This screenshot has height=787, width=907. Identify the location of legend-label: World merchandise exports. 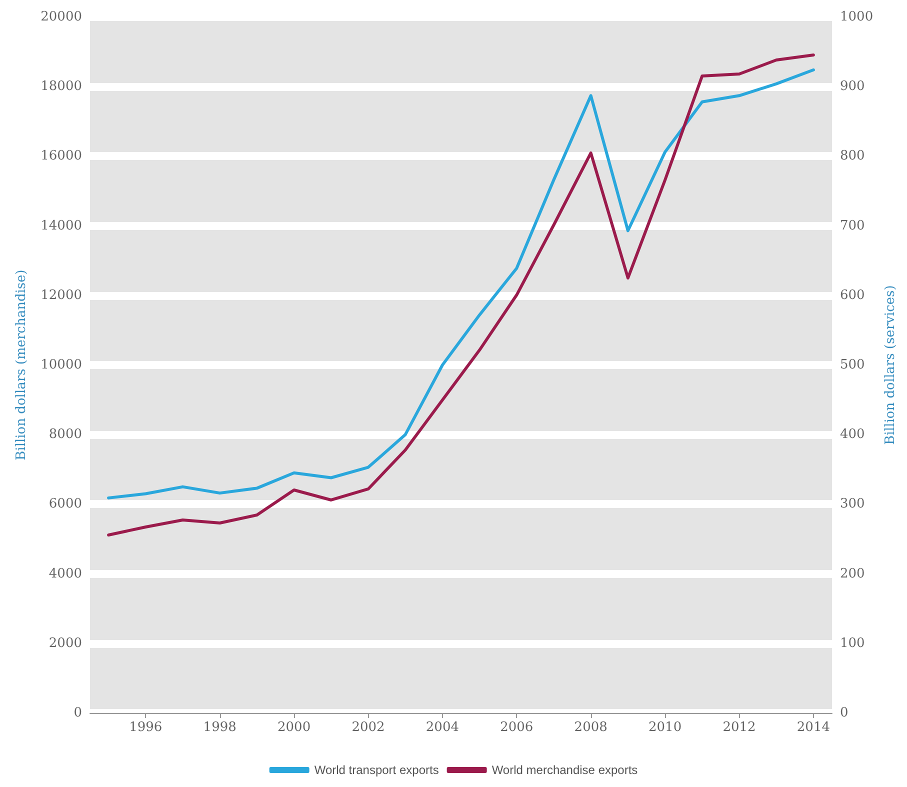
(565, 770).